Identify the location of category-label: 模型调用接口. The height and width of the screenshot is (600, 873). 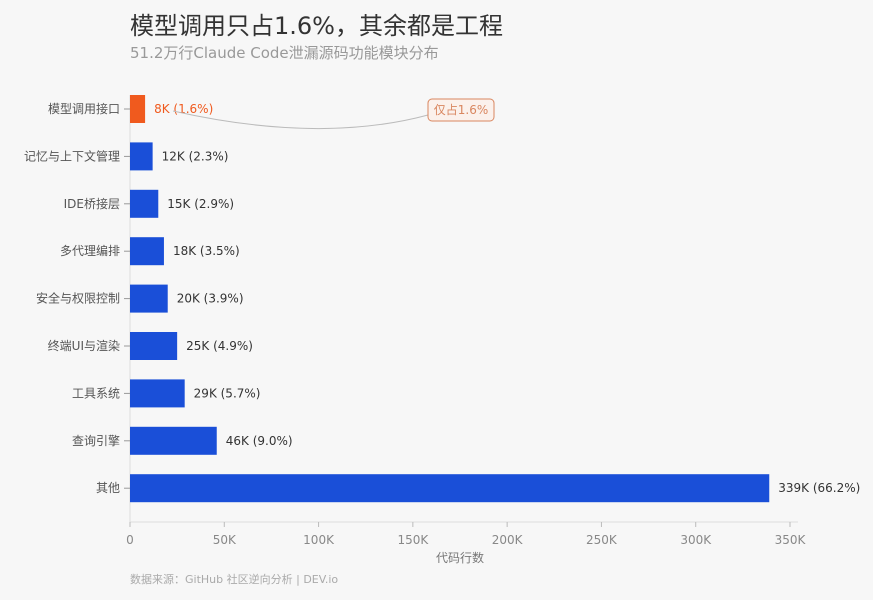
(84, 108).